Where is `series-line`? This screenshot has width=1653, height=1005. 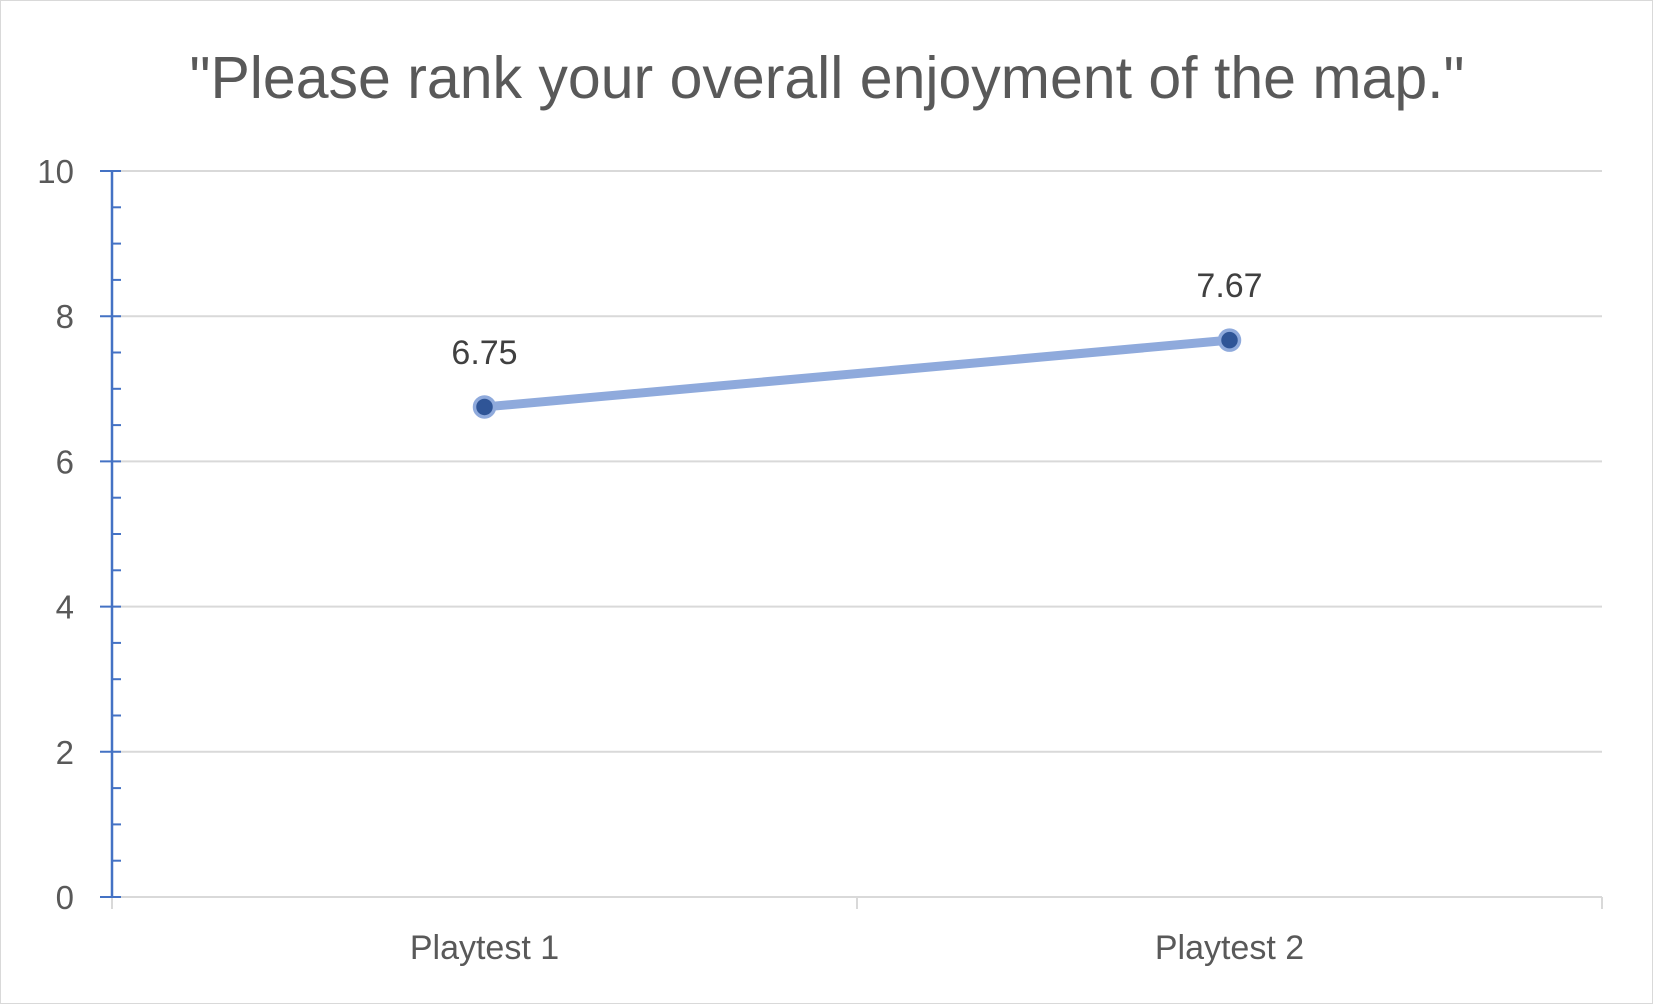
series-line is located at coordinates (857, 373).